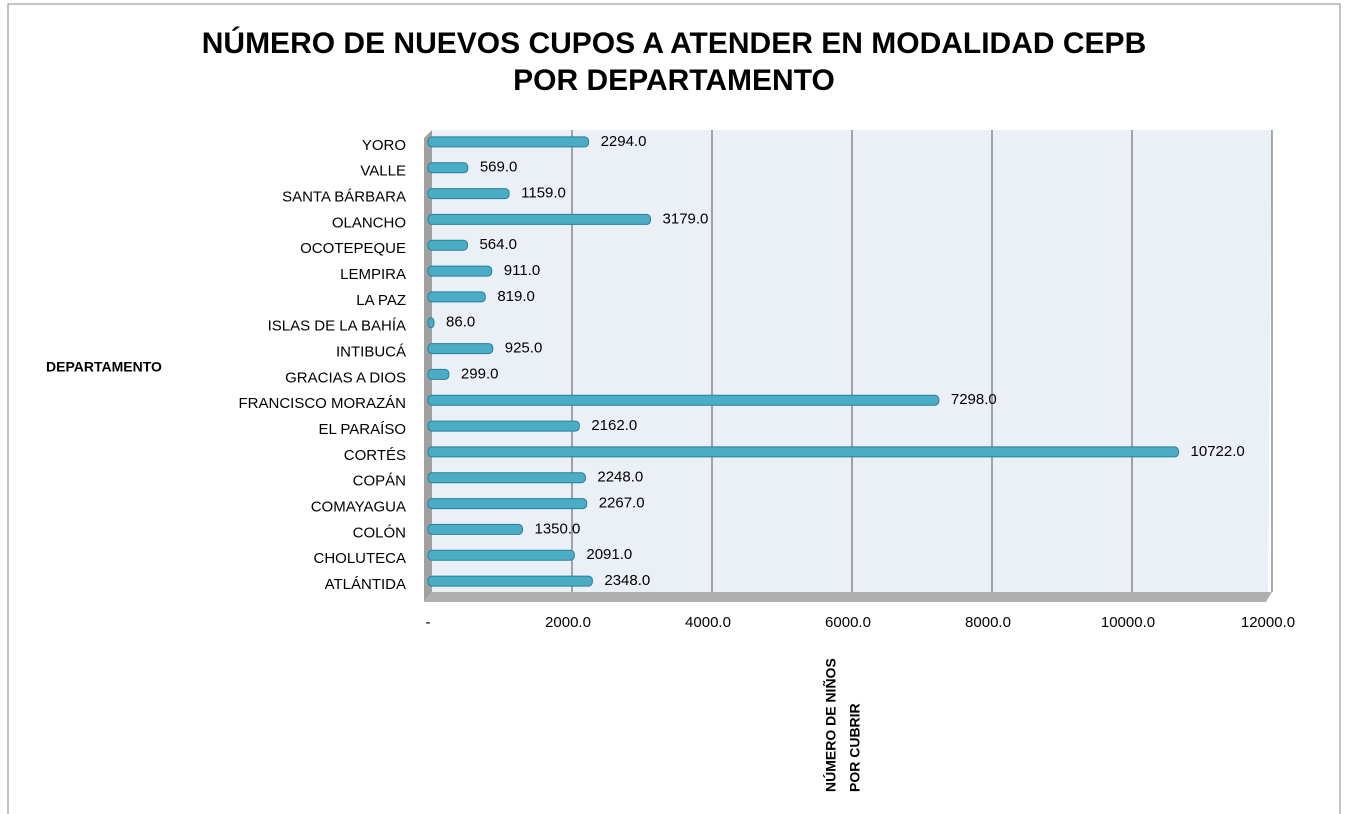  I want to click on value-label: 2348.0, so click(627, 580).